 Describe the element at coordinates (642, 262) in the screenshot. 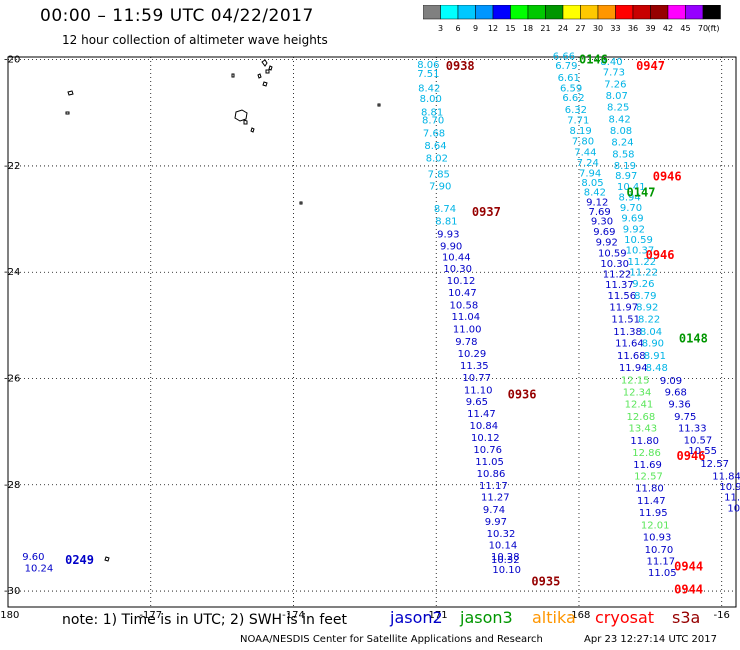

I see `swh-value-label: 11.22` at that location.